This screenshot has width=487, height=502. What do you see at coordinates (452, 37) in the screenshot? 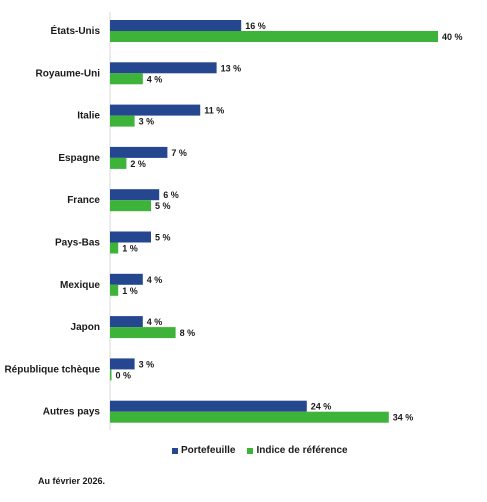
I see `value-label-indice-de-reference-etats-unis: 40 %` at bounding box center [452, 37].